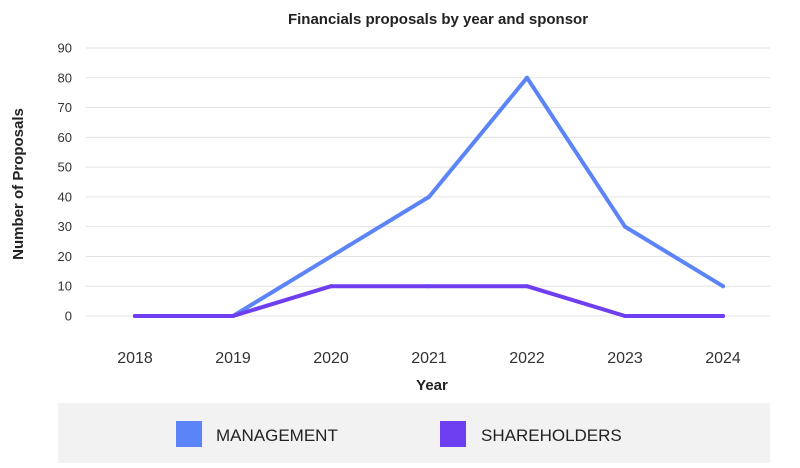 The image size is (800, 468). Describe the element at coordinates (399, 434) in the screenshot. I see `legend: MANAGEMENT SHAREHOLDERS` at that location.